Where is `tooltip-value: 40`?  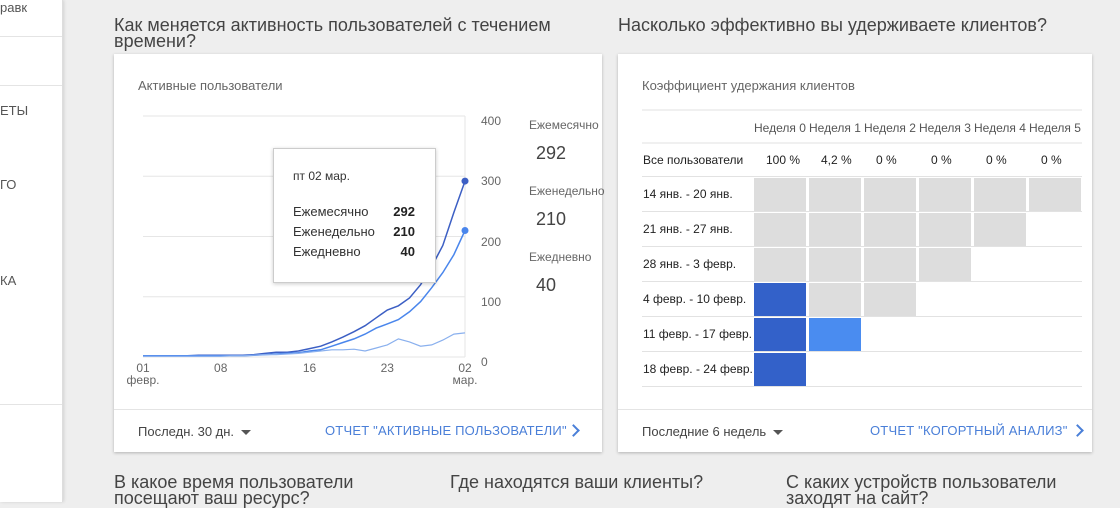 tooltip-value: 40 is located at coordinates (407, 251).